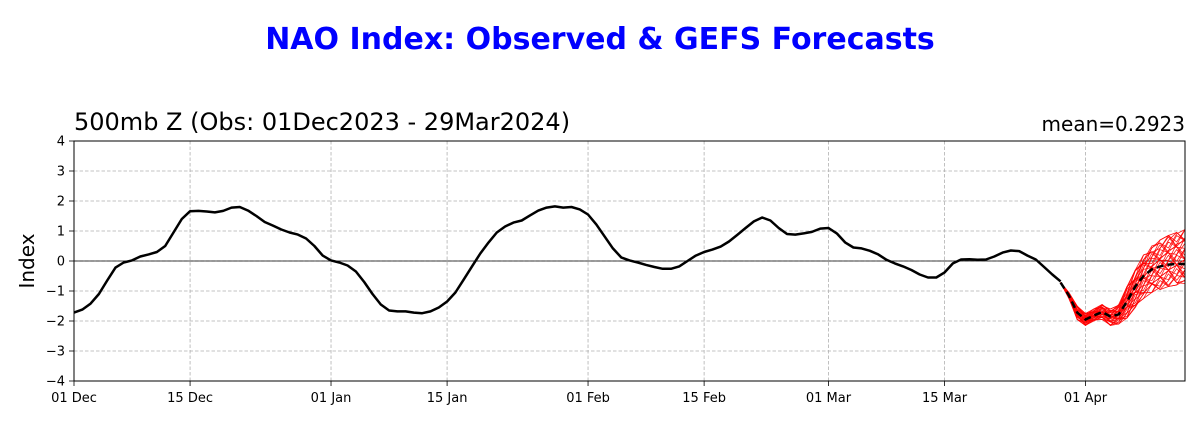 The height and width of the screenshot is (430, 1200). I want to click on x-tick-label: 01 Mar, so click(829, 398).